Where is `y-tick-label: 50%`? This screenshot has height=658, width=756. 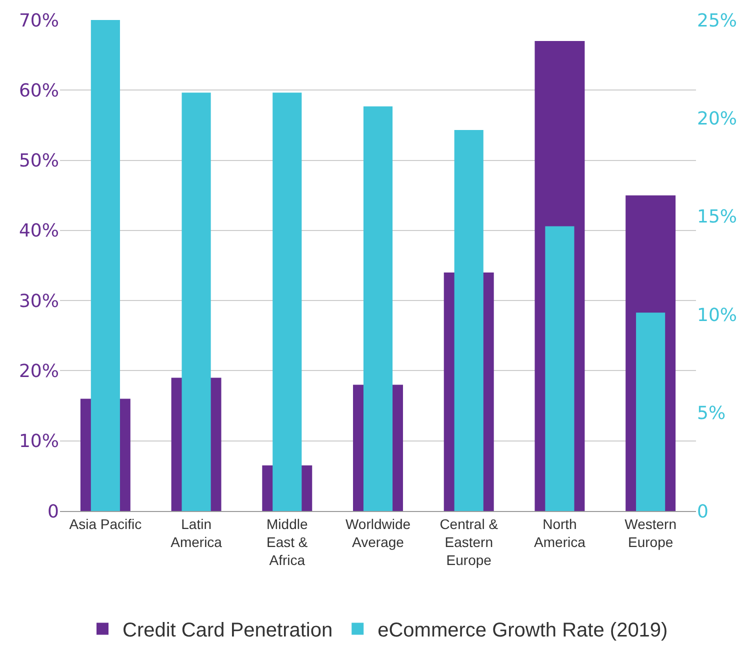
y-tick-label: 50% is located at coordinates (38, 161).